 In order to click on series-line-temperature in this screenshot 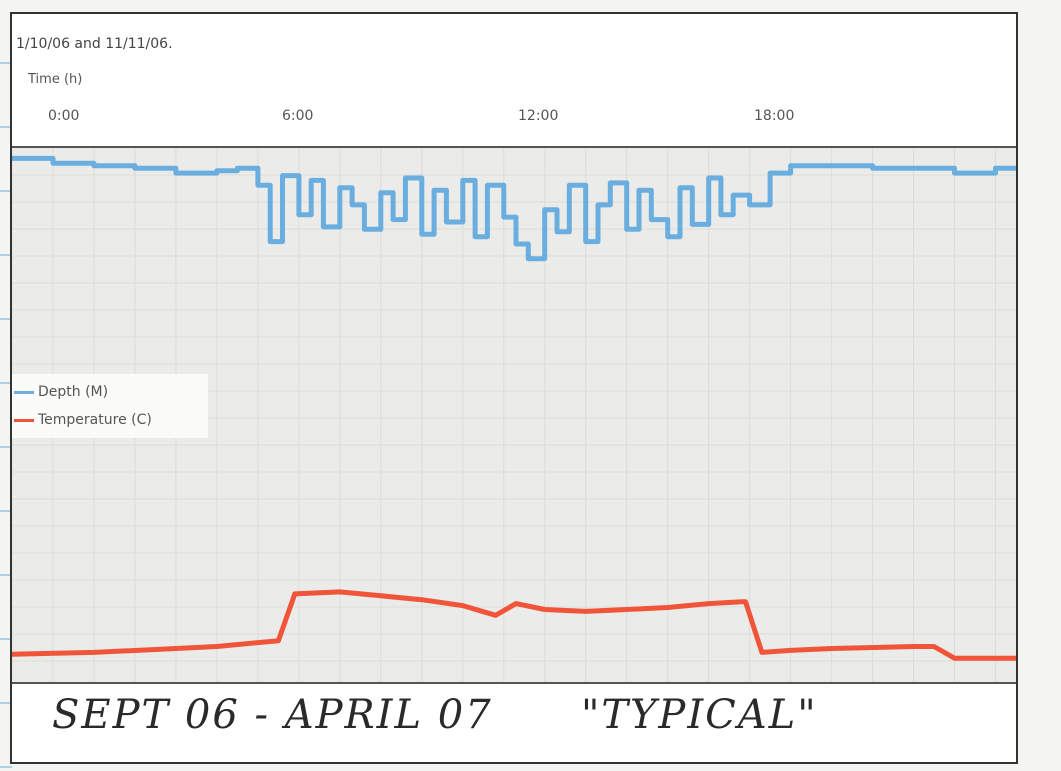, I will do `click(514, 625)`.